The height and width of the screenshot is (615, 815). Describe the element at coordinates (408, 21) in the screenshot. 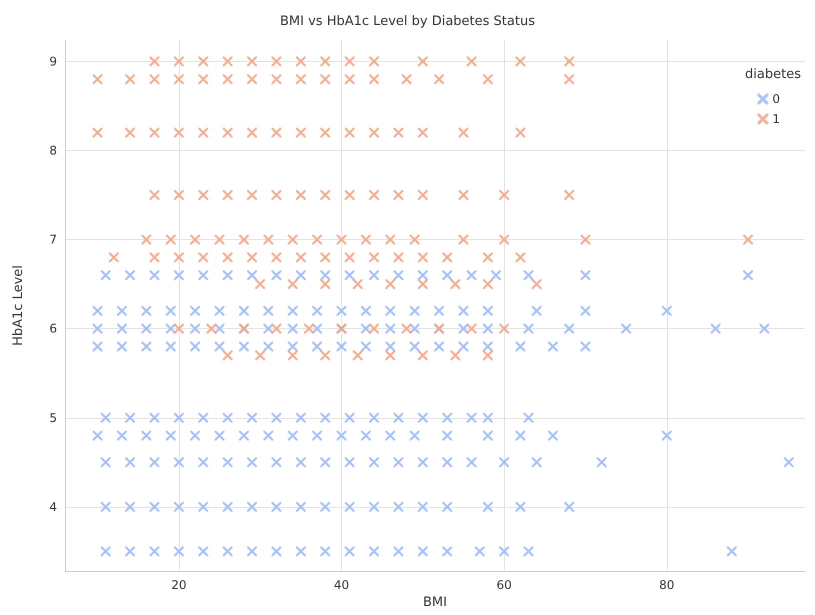

I see `chart-title: BMI vs HbA1c Level by Diabetes Status` at that location.